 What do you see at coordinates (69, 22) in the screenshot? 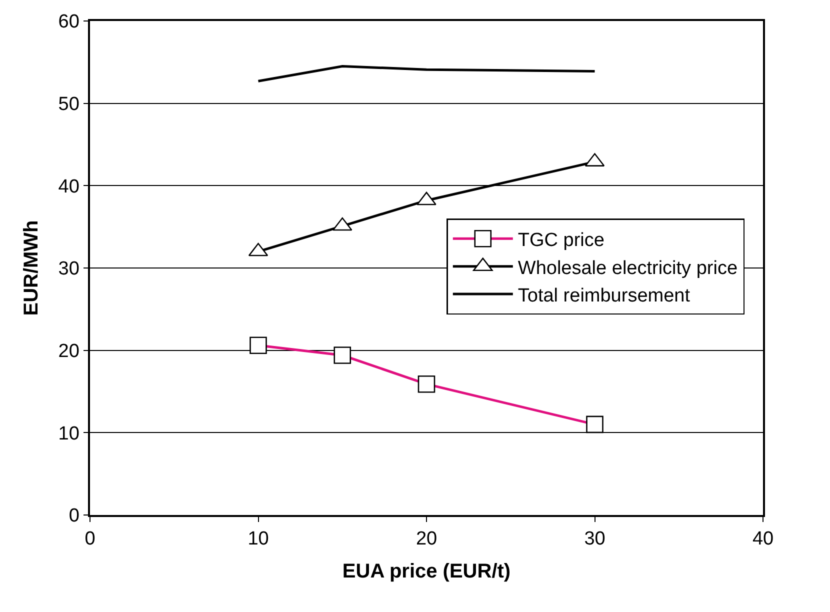
I see `y-tick-label: 60` at bounding box center [69, 22].